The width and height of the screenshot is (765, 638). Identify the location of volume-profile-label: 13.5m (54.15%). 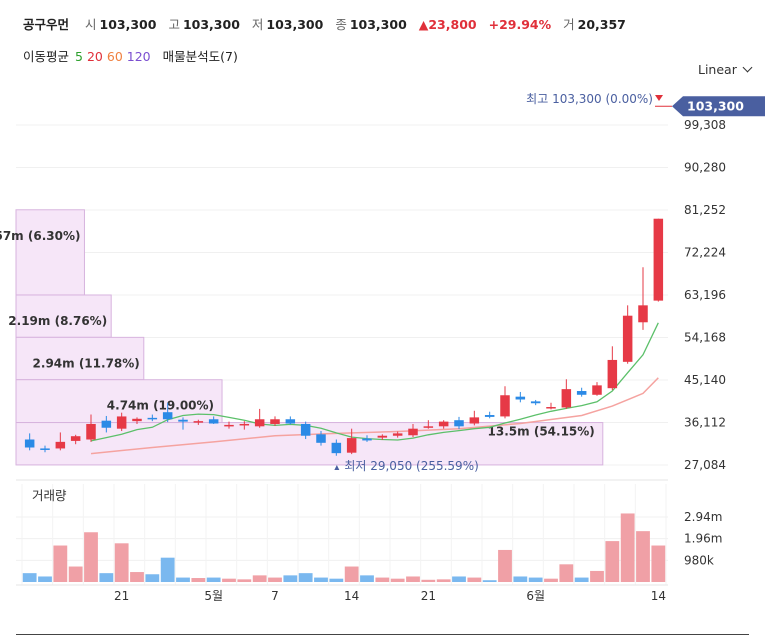
(541, 432).